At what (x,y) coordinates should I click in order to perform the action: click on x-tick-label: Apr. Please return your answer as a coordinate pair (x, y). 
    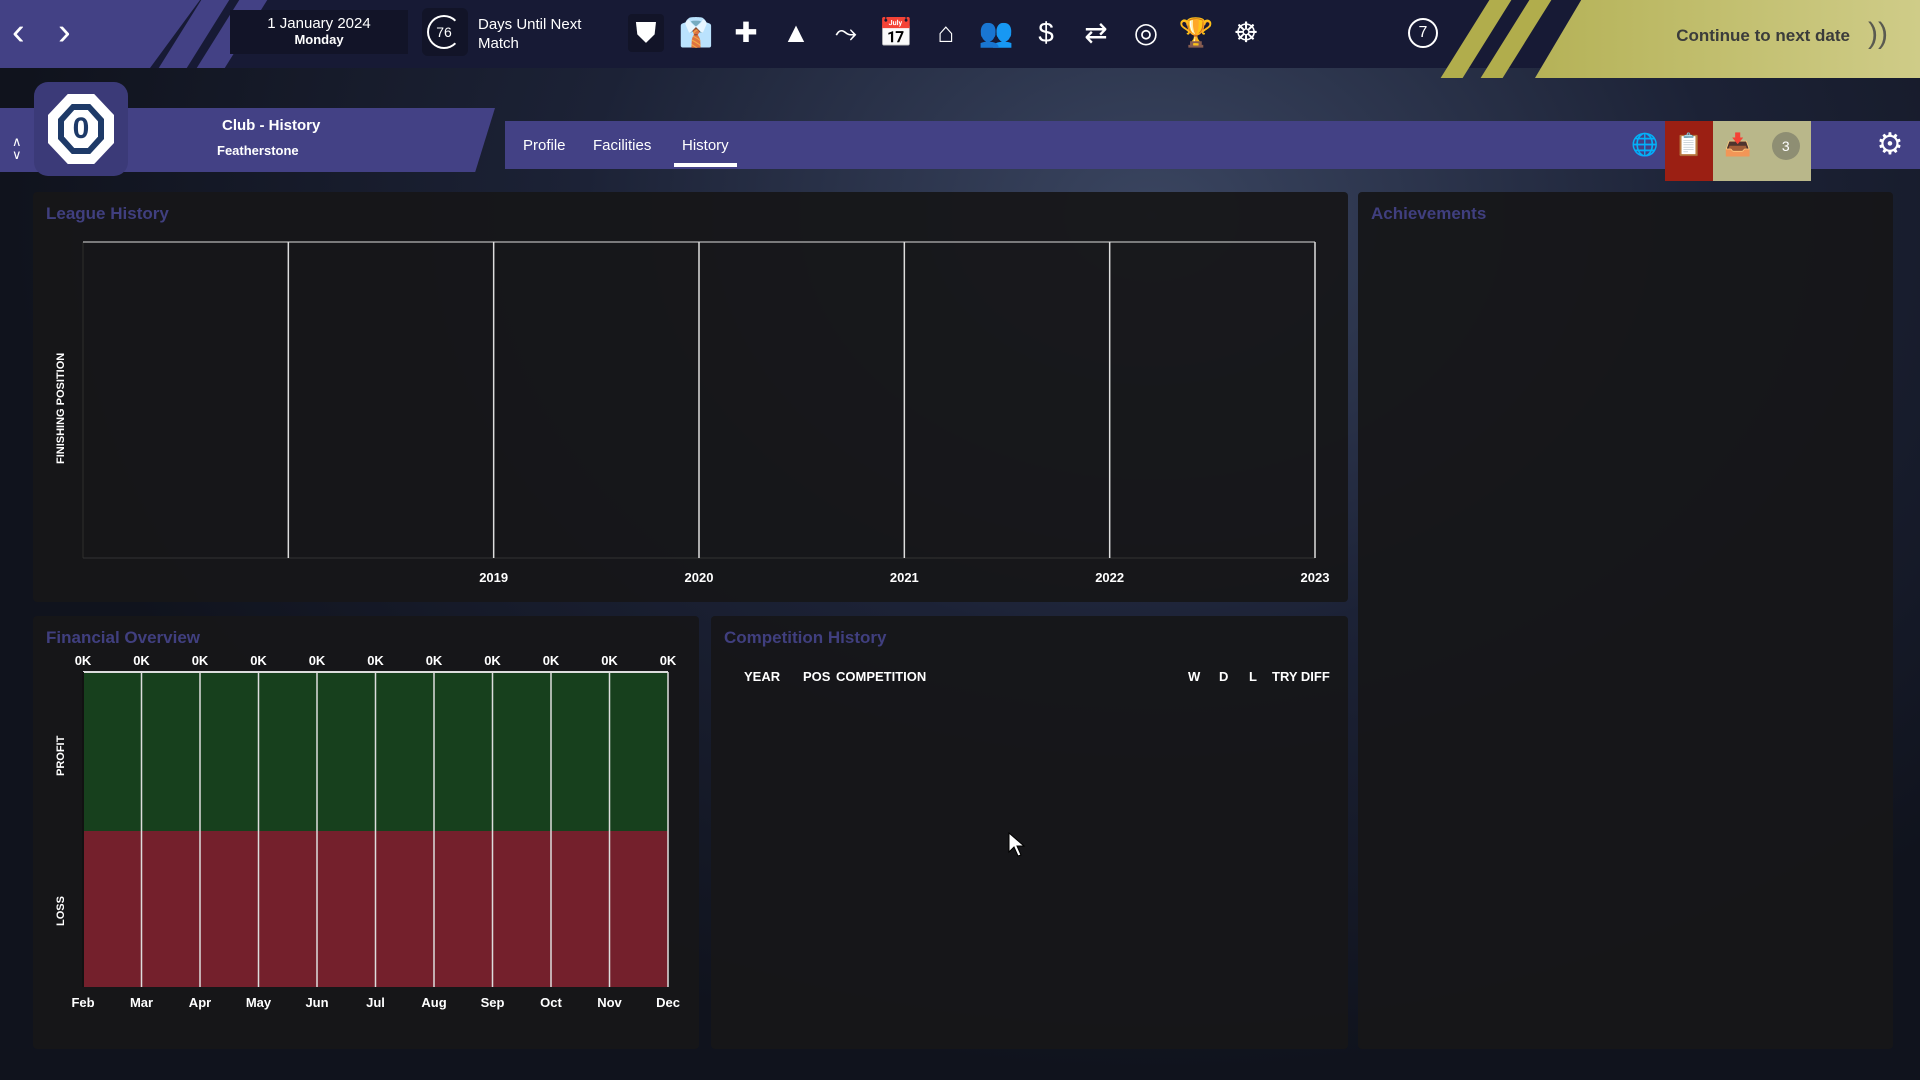
    Looking at the image, I should click on (200, 1002).